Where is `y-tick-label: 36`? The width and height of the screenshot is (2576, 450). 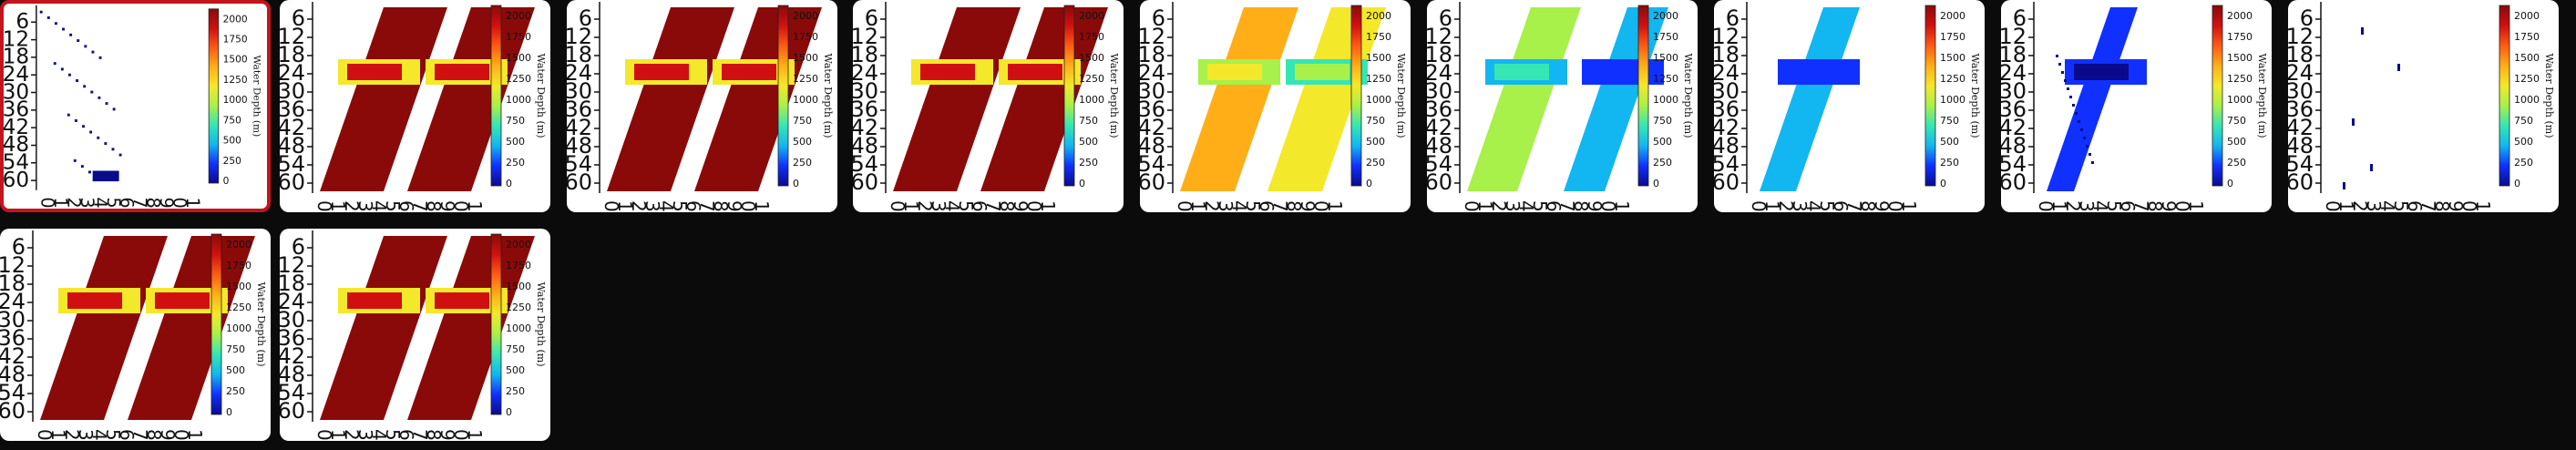
y-tick-label: 36 is located at coordinates (293, 109).